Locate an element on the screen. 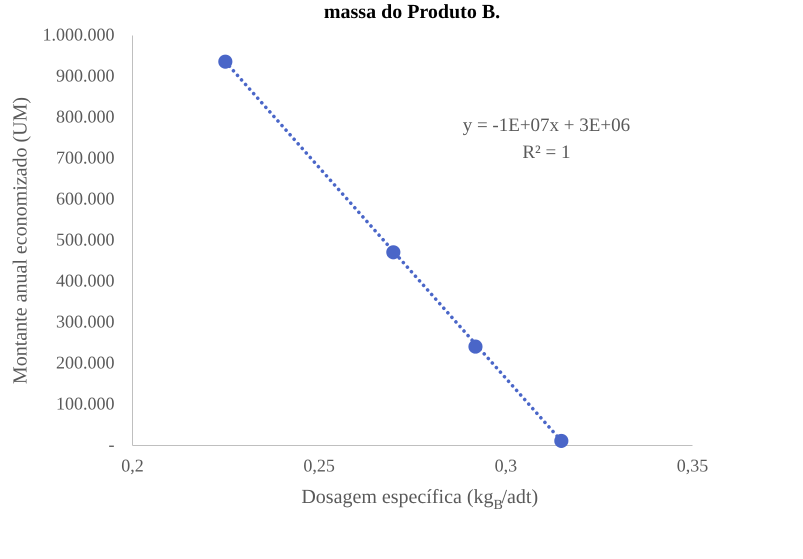 The image size is (803, 559). y-axis-title: Montante anual economizado (UM) is located at coordinates (21, 240).